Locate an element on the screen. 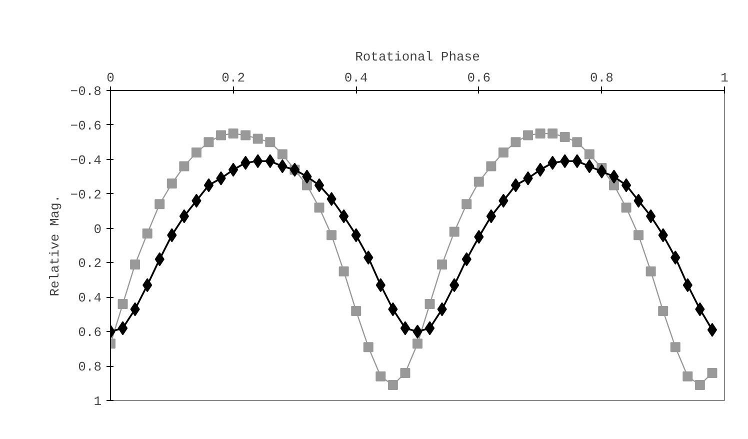 The image size is (748, 439). y-tick-label: 1 is located at coordinates (98, 401).